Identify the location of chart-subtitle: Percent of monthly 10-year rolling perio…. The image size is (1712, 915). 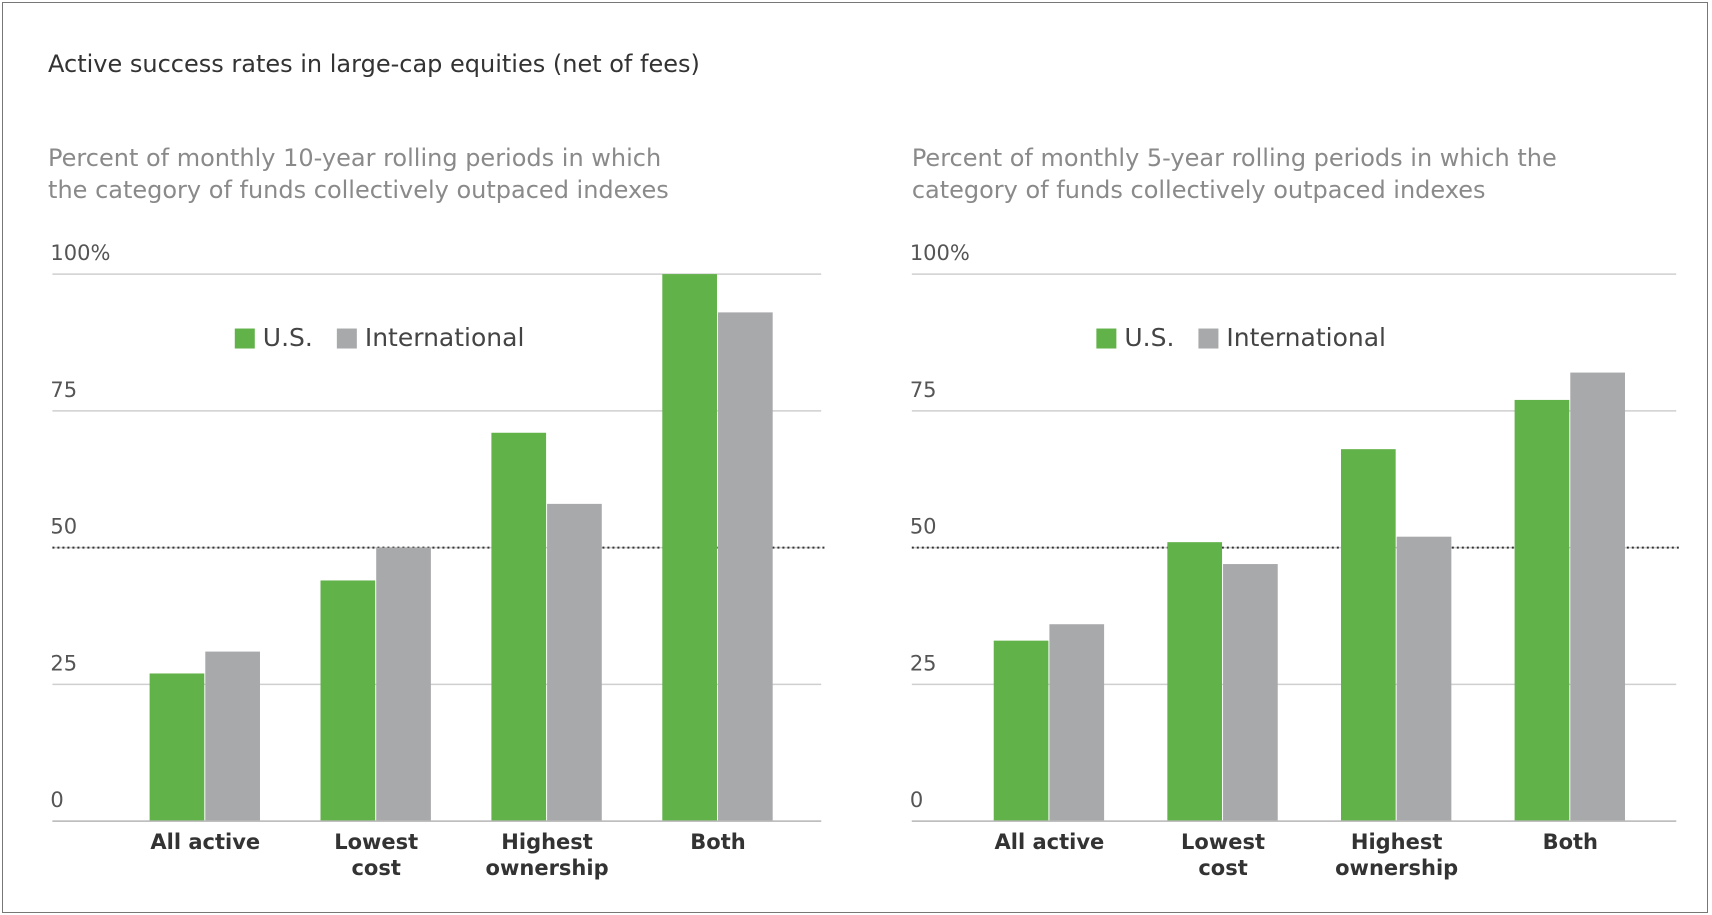
(358, 174).